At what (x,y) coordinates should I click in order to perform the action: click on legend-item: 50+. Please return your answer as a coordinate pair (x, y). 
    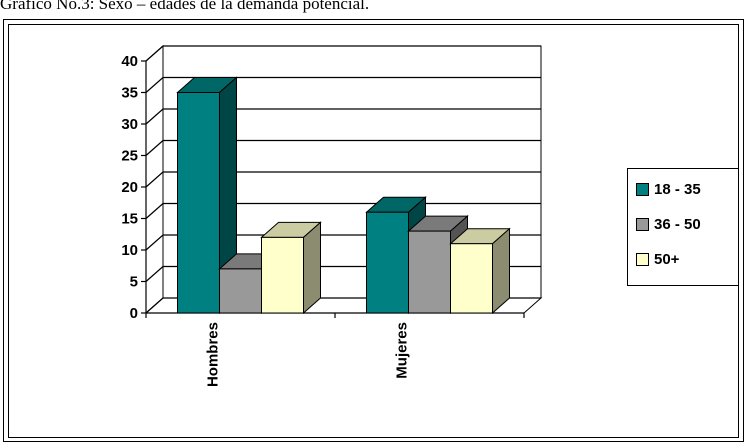
    Looking at the image, I should click on (657, 259).